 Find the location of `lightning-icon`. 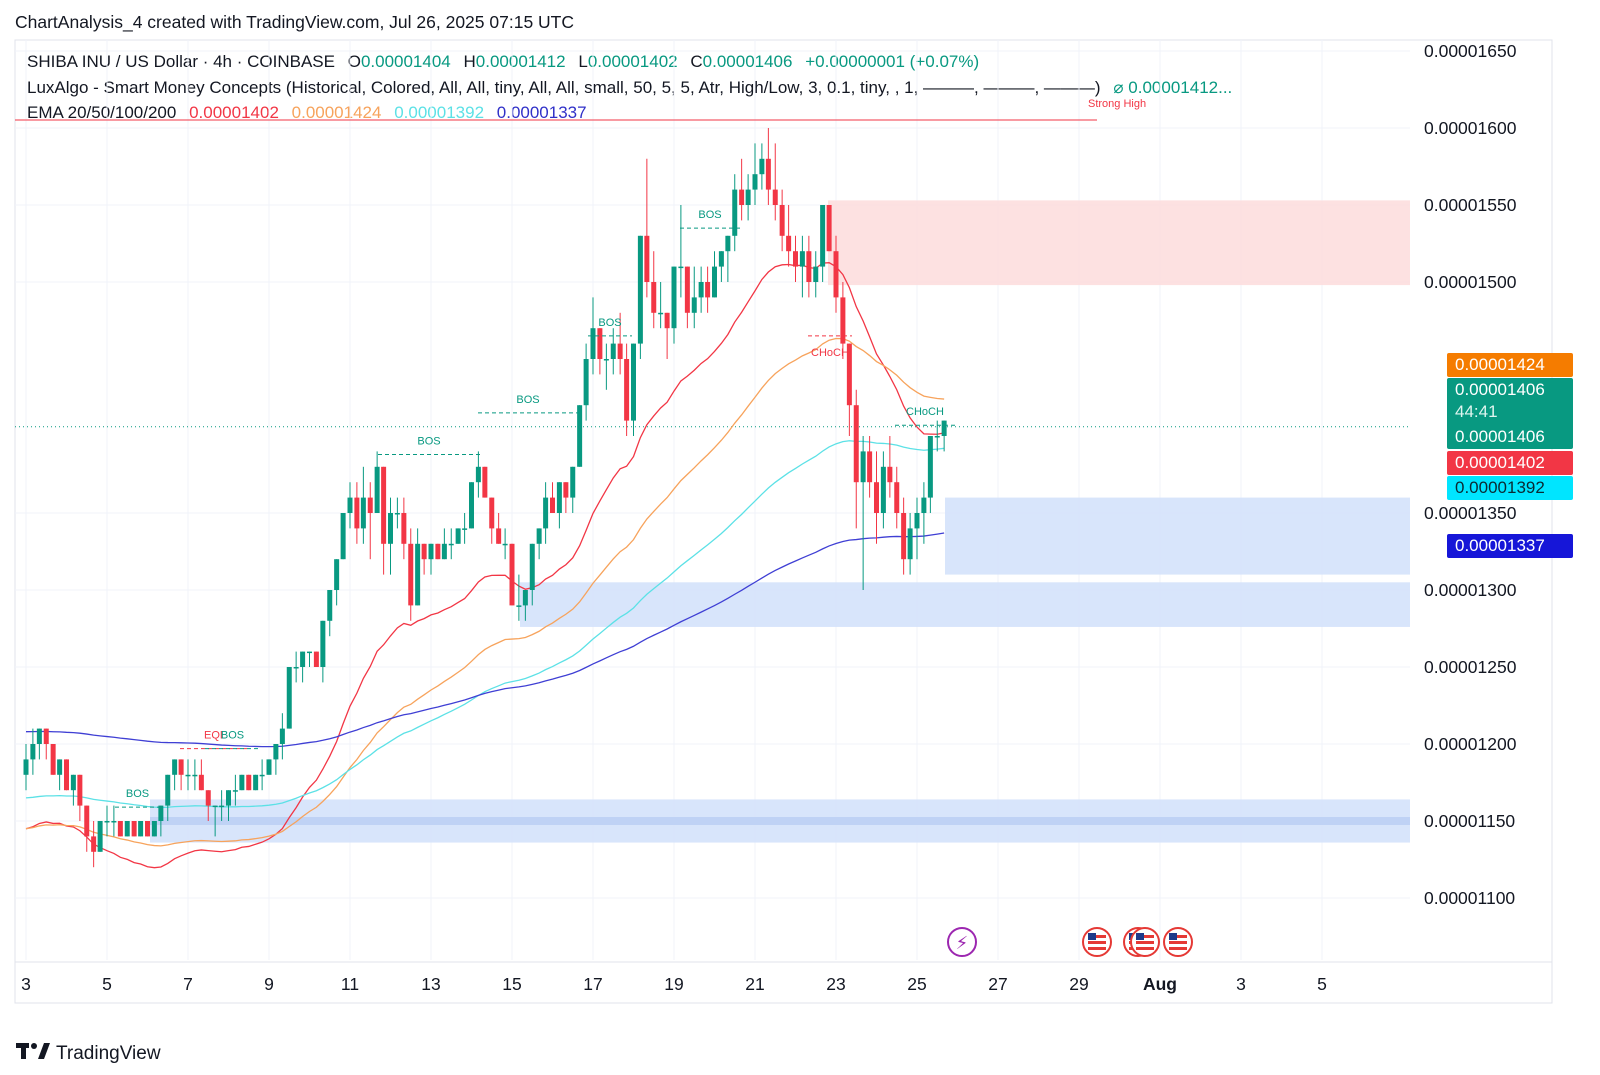

lightning-icon is located at coordinates (962, 942).